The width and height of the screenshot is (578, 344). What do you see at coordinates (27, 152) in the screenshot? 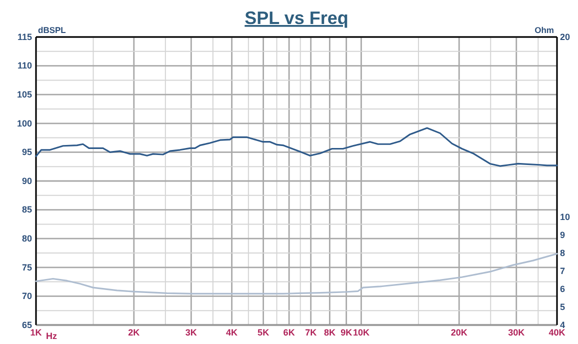
I see `y-tick-label: 95` at bounding box center [27, 152].